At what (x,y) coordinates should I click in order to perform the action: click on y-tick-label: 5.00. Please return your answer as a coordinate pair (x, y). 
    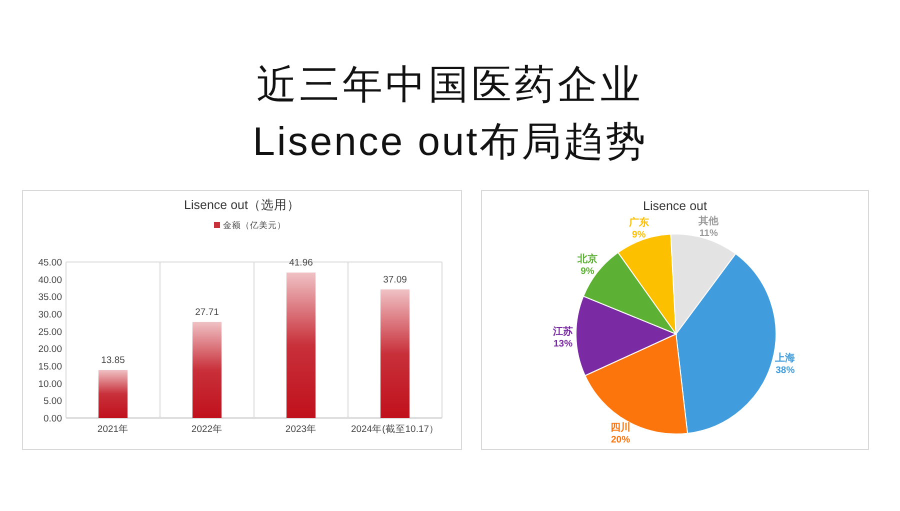
    Looking at the image, I should click on (53, 402).